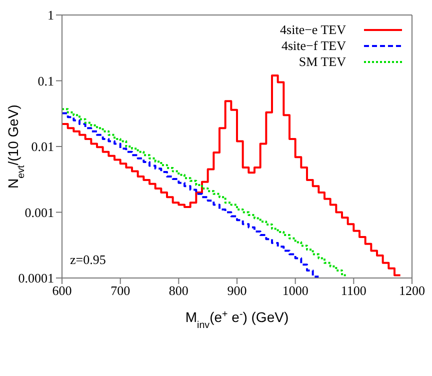 This screenshot has width=432, height=376. What do you see at coordinates (39, 212) in the screenshot?
I see `y-tick-label: 0.001` at bounding box center [39, 212].